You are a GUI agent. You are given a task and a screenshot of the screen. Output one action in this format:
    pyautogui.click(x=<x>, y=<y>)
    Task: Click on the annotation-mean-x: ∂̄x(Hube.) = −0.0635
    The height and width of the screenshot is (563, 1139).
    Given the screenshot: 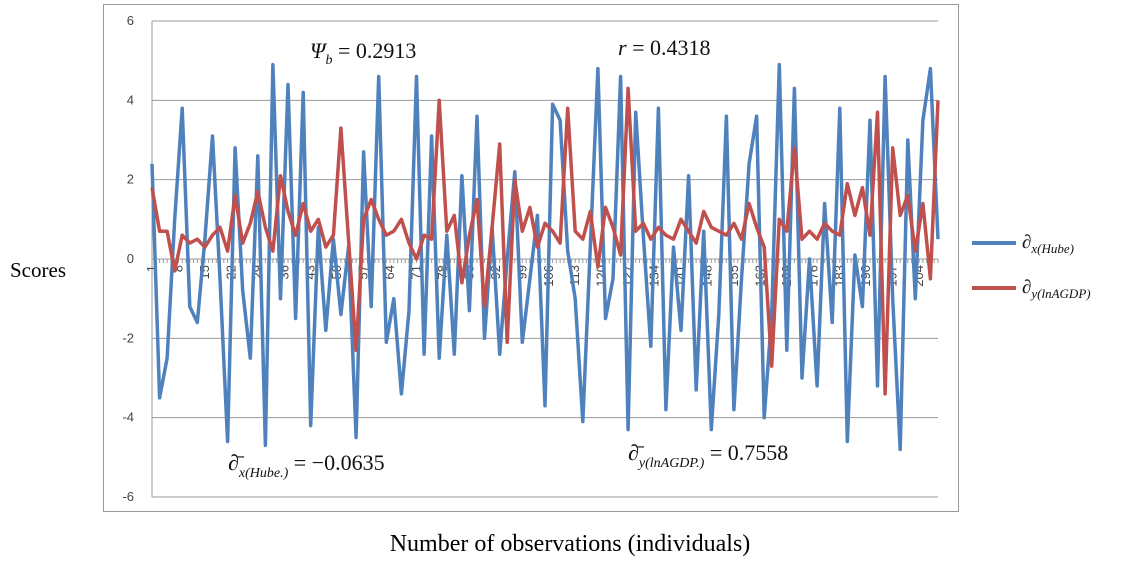 What is the action you would take?
    pyautogui.click(x=306, y=465)
    